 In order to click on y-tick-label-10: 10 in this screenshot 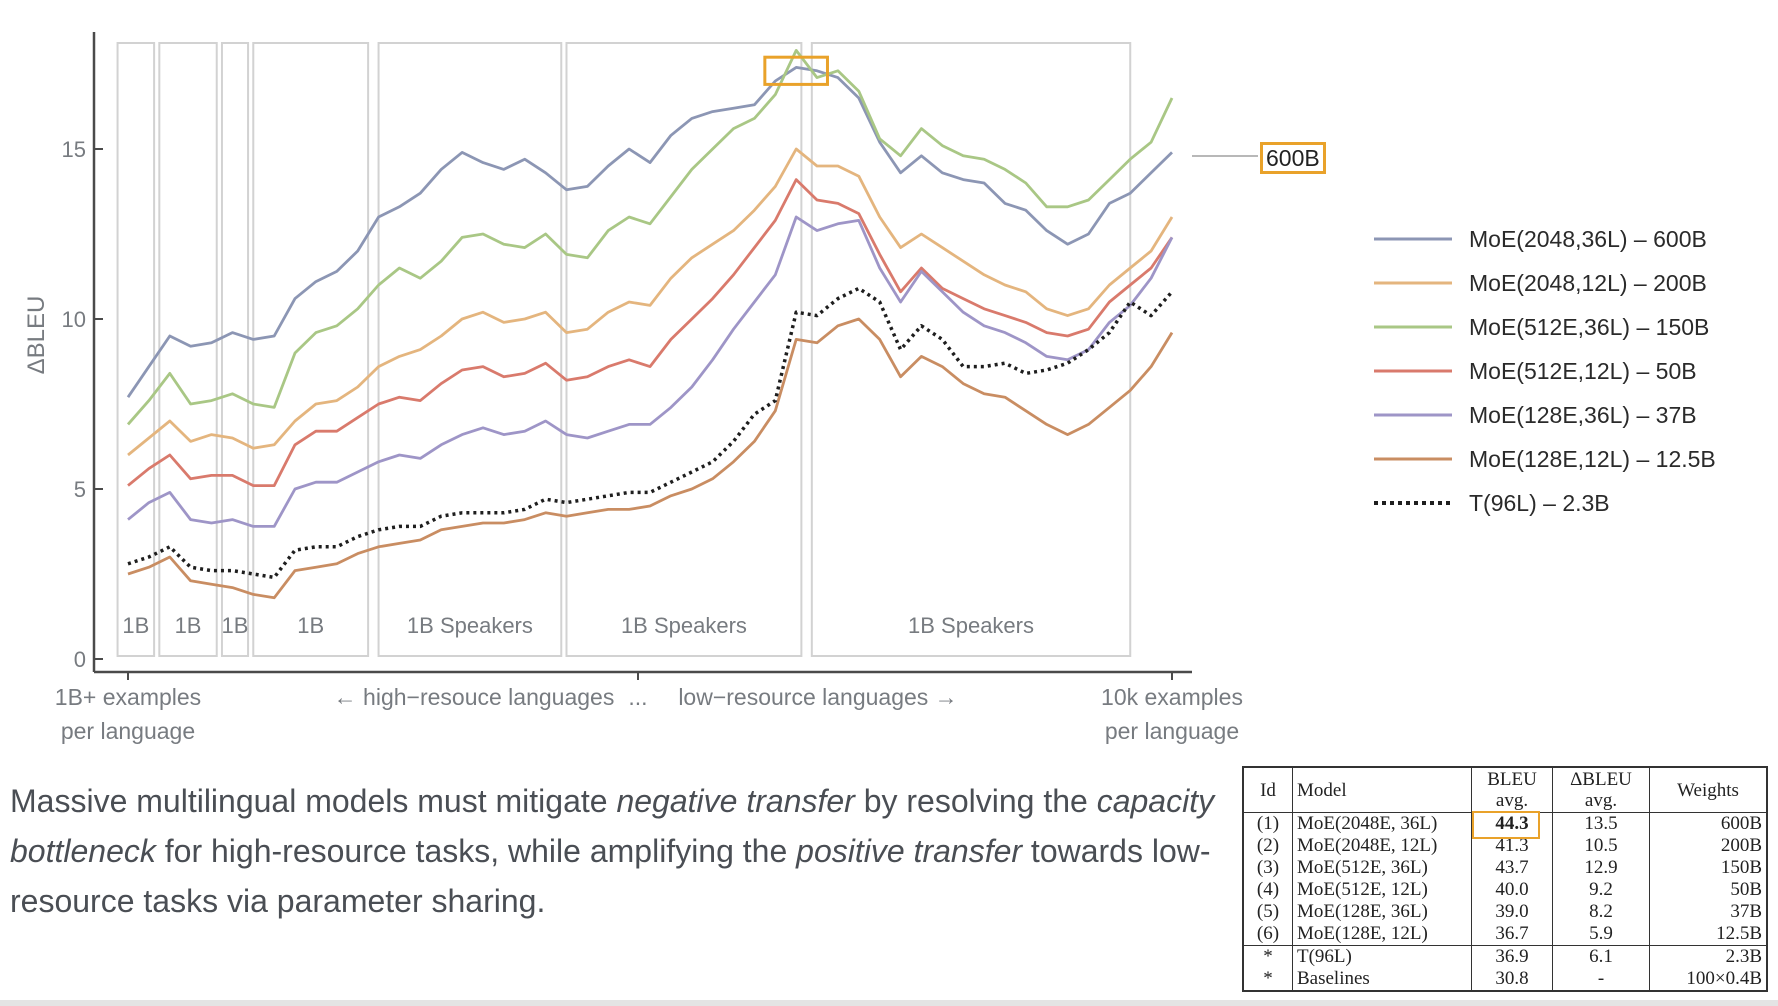, I will do `click(74, 319)`.